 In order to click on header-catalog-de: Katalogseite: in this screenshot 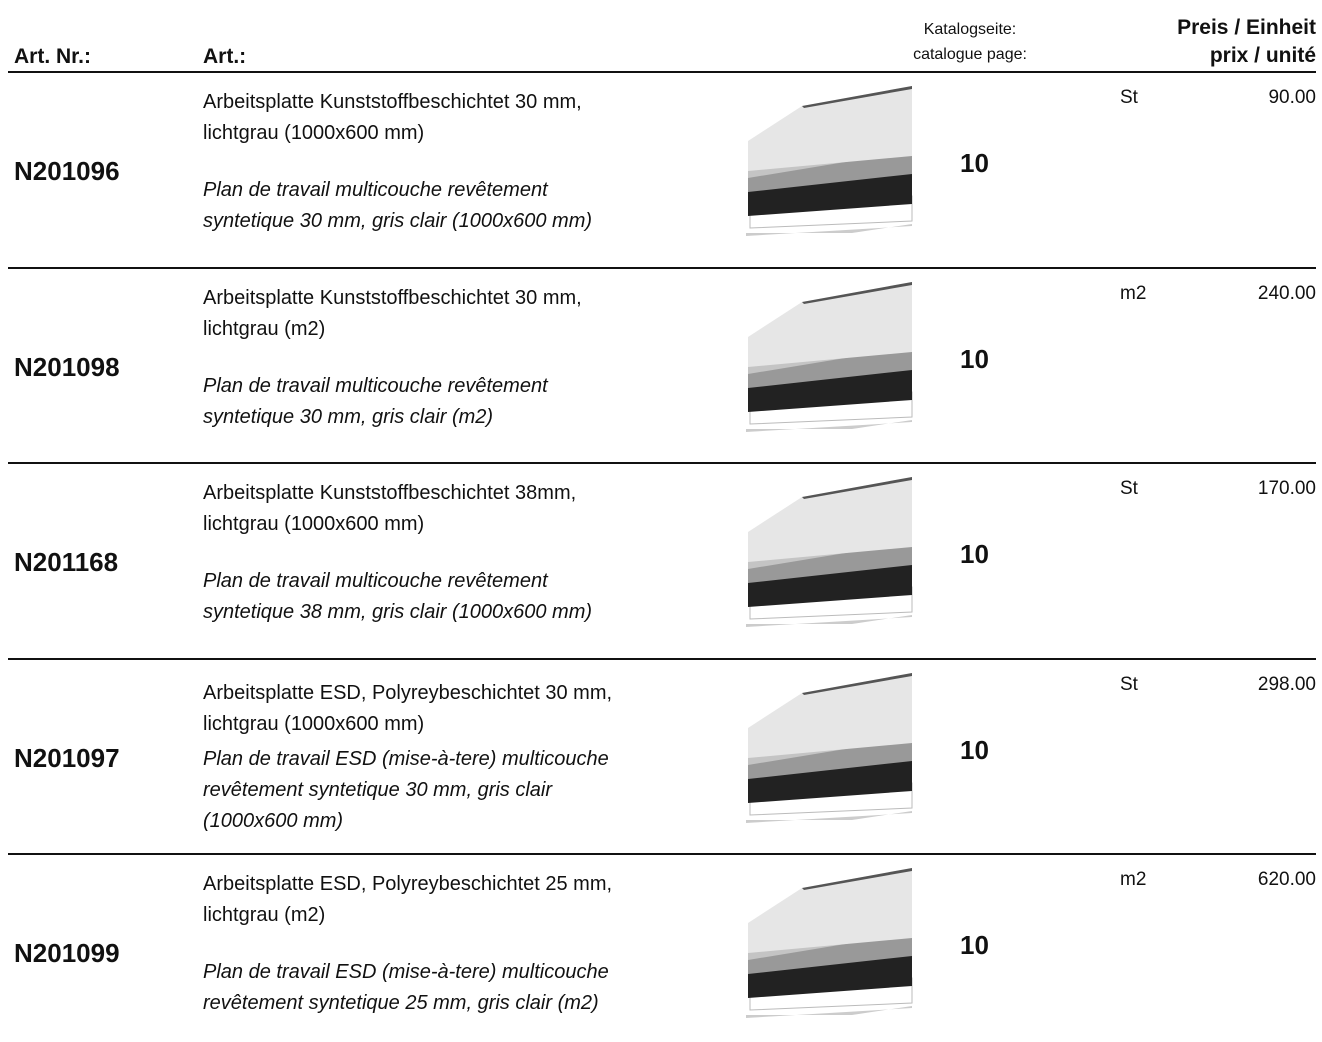, I will do `click(970, 29)`.